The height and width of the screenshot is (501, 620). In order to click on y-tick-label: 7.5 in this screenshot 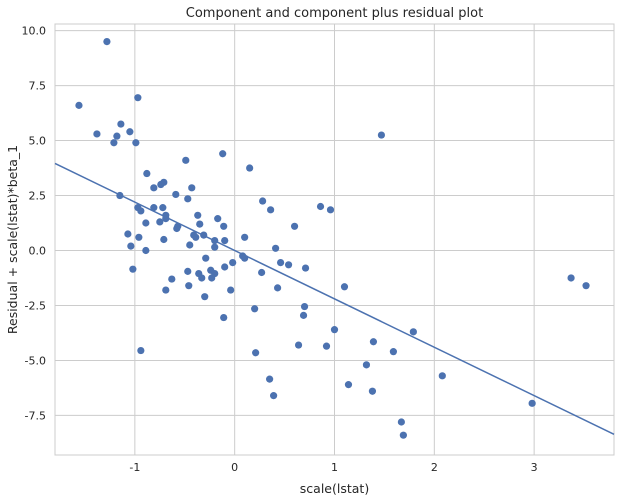, I will do `click(38, 86)`.